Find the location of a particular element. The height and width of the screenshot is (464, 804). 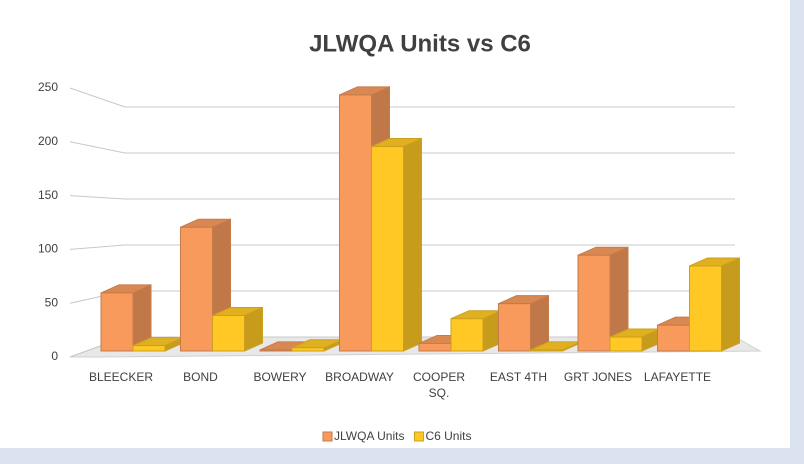

x-tick-label: LAFAYETTE is located at coordinates (677, 377).